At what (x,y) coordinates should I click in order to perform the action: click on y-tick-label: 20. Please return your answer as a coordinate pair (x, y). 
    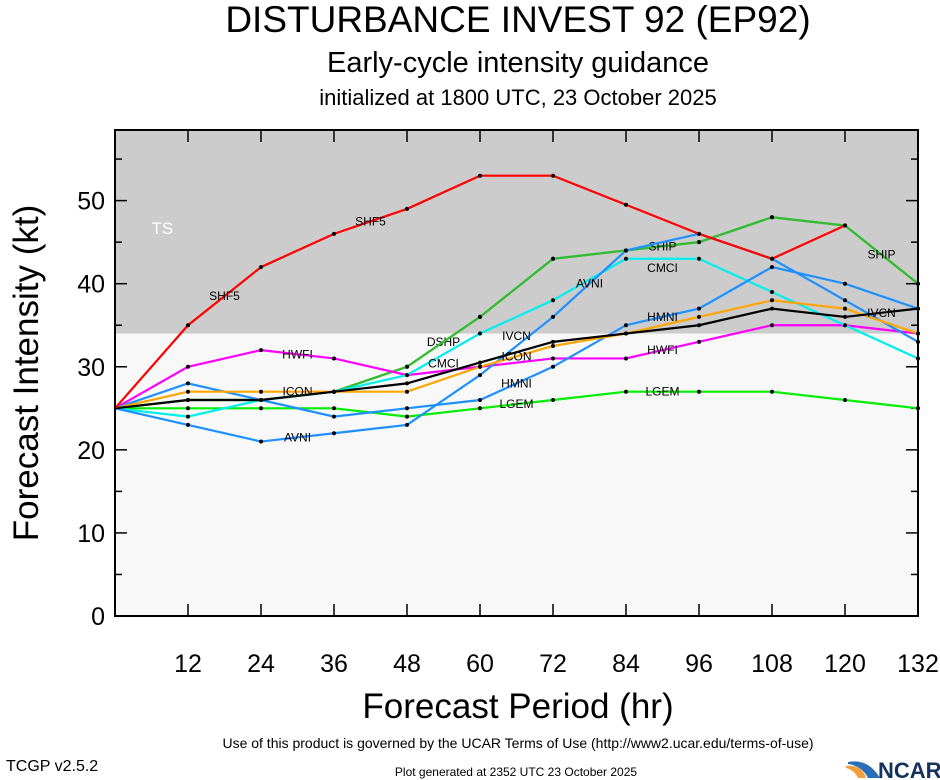
    Looking at the image, I should click on (91, 451).